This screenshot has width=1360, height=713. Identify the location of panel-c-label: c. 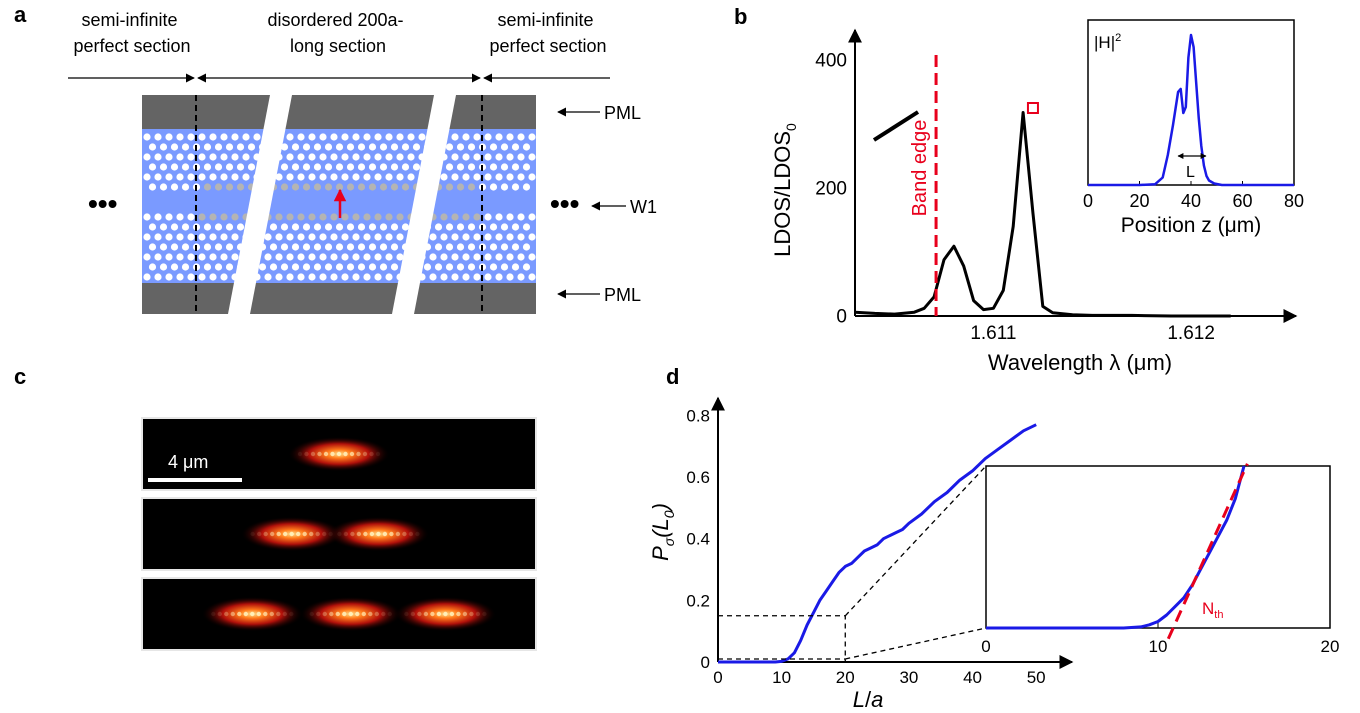
(20, 376).